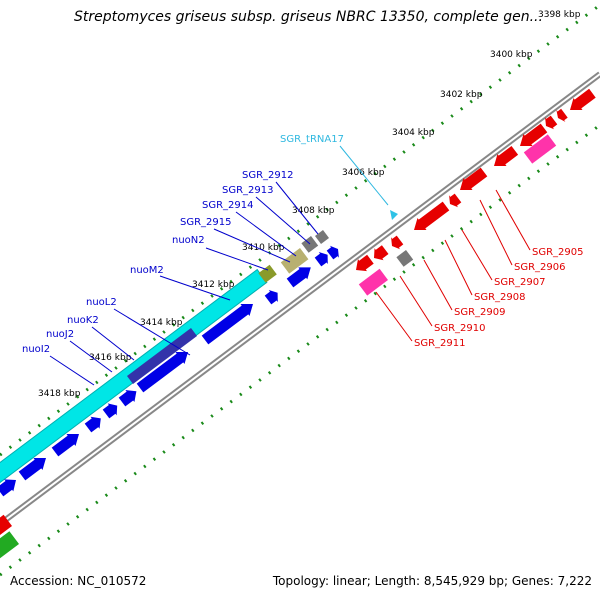 This screenshot has width=600, height=600. I want to click on ruler-label: 3398 kbp, so click(559, 15).